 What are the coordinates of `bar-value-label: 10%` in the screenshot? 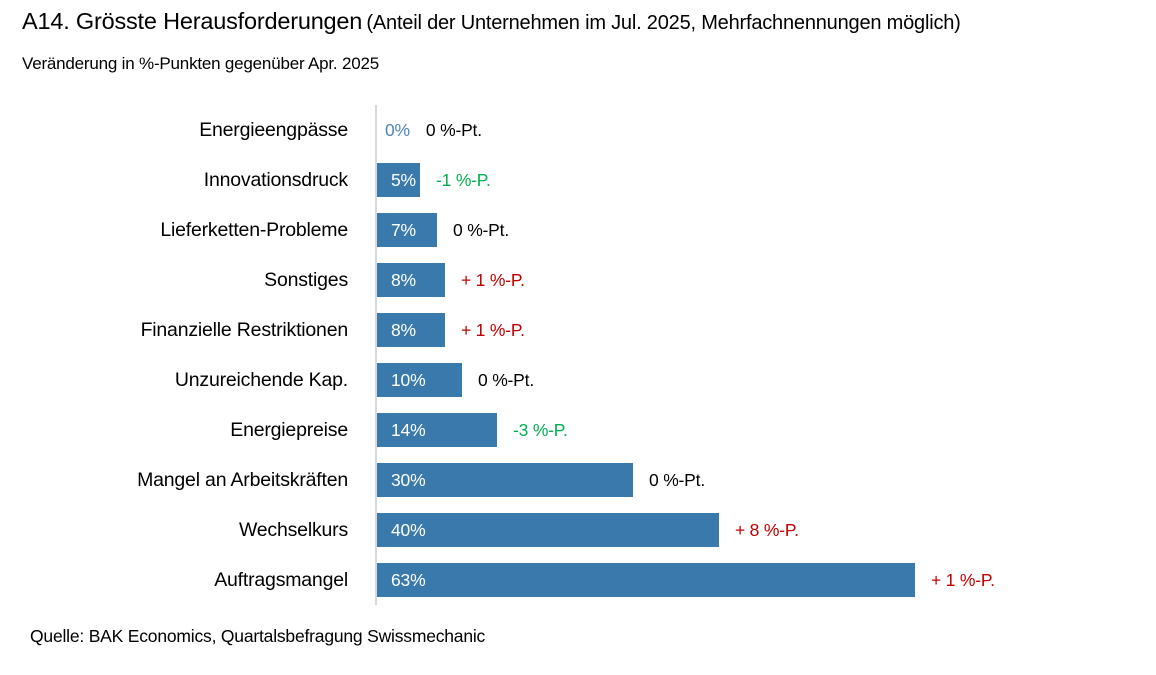 It's located at (408, 379).